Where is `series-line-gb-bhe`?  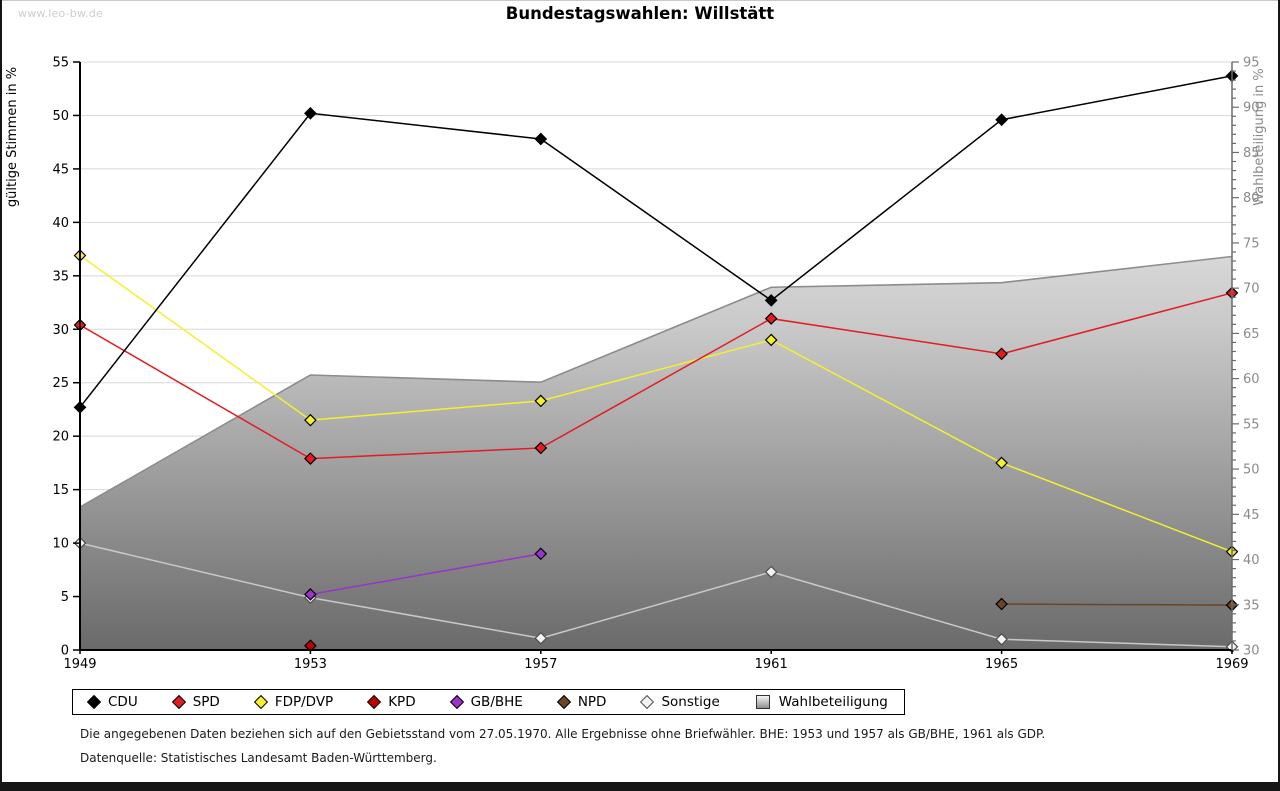
series-line-gb-bhe is located at coordinates (425, 574).